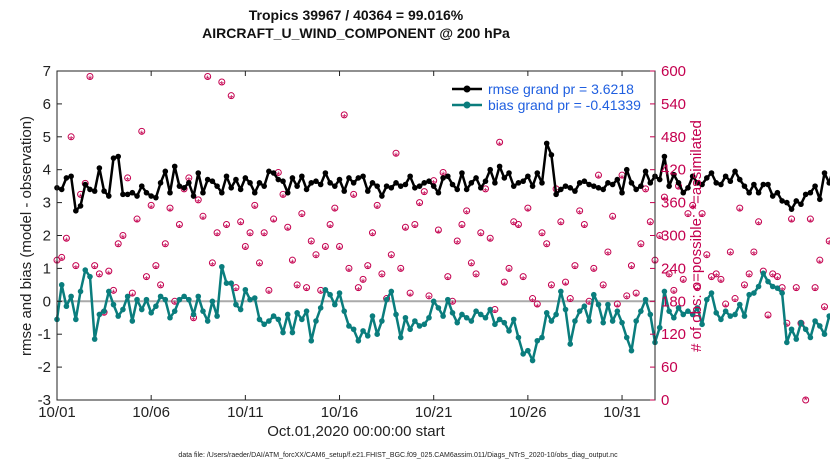  Describe the element at coordinates (673, 170) in the screenshot. I see `y-right-tick-label: 420` at that location.